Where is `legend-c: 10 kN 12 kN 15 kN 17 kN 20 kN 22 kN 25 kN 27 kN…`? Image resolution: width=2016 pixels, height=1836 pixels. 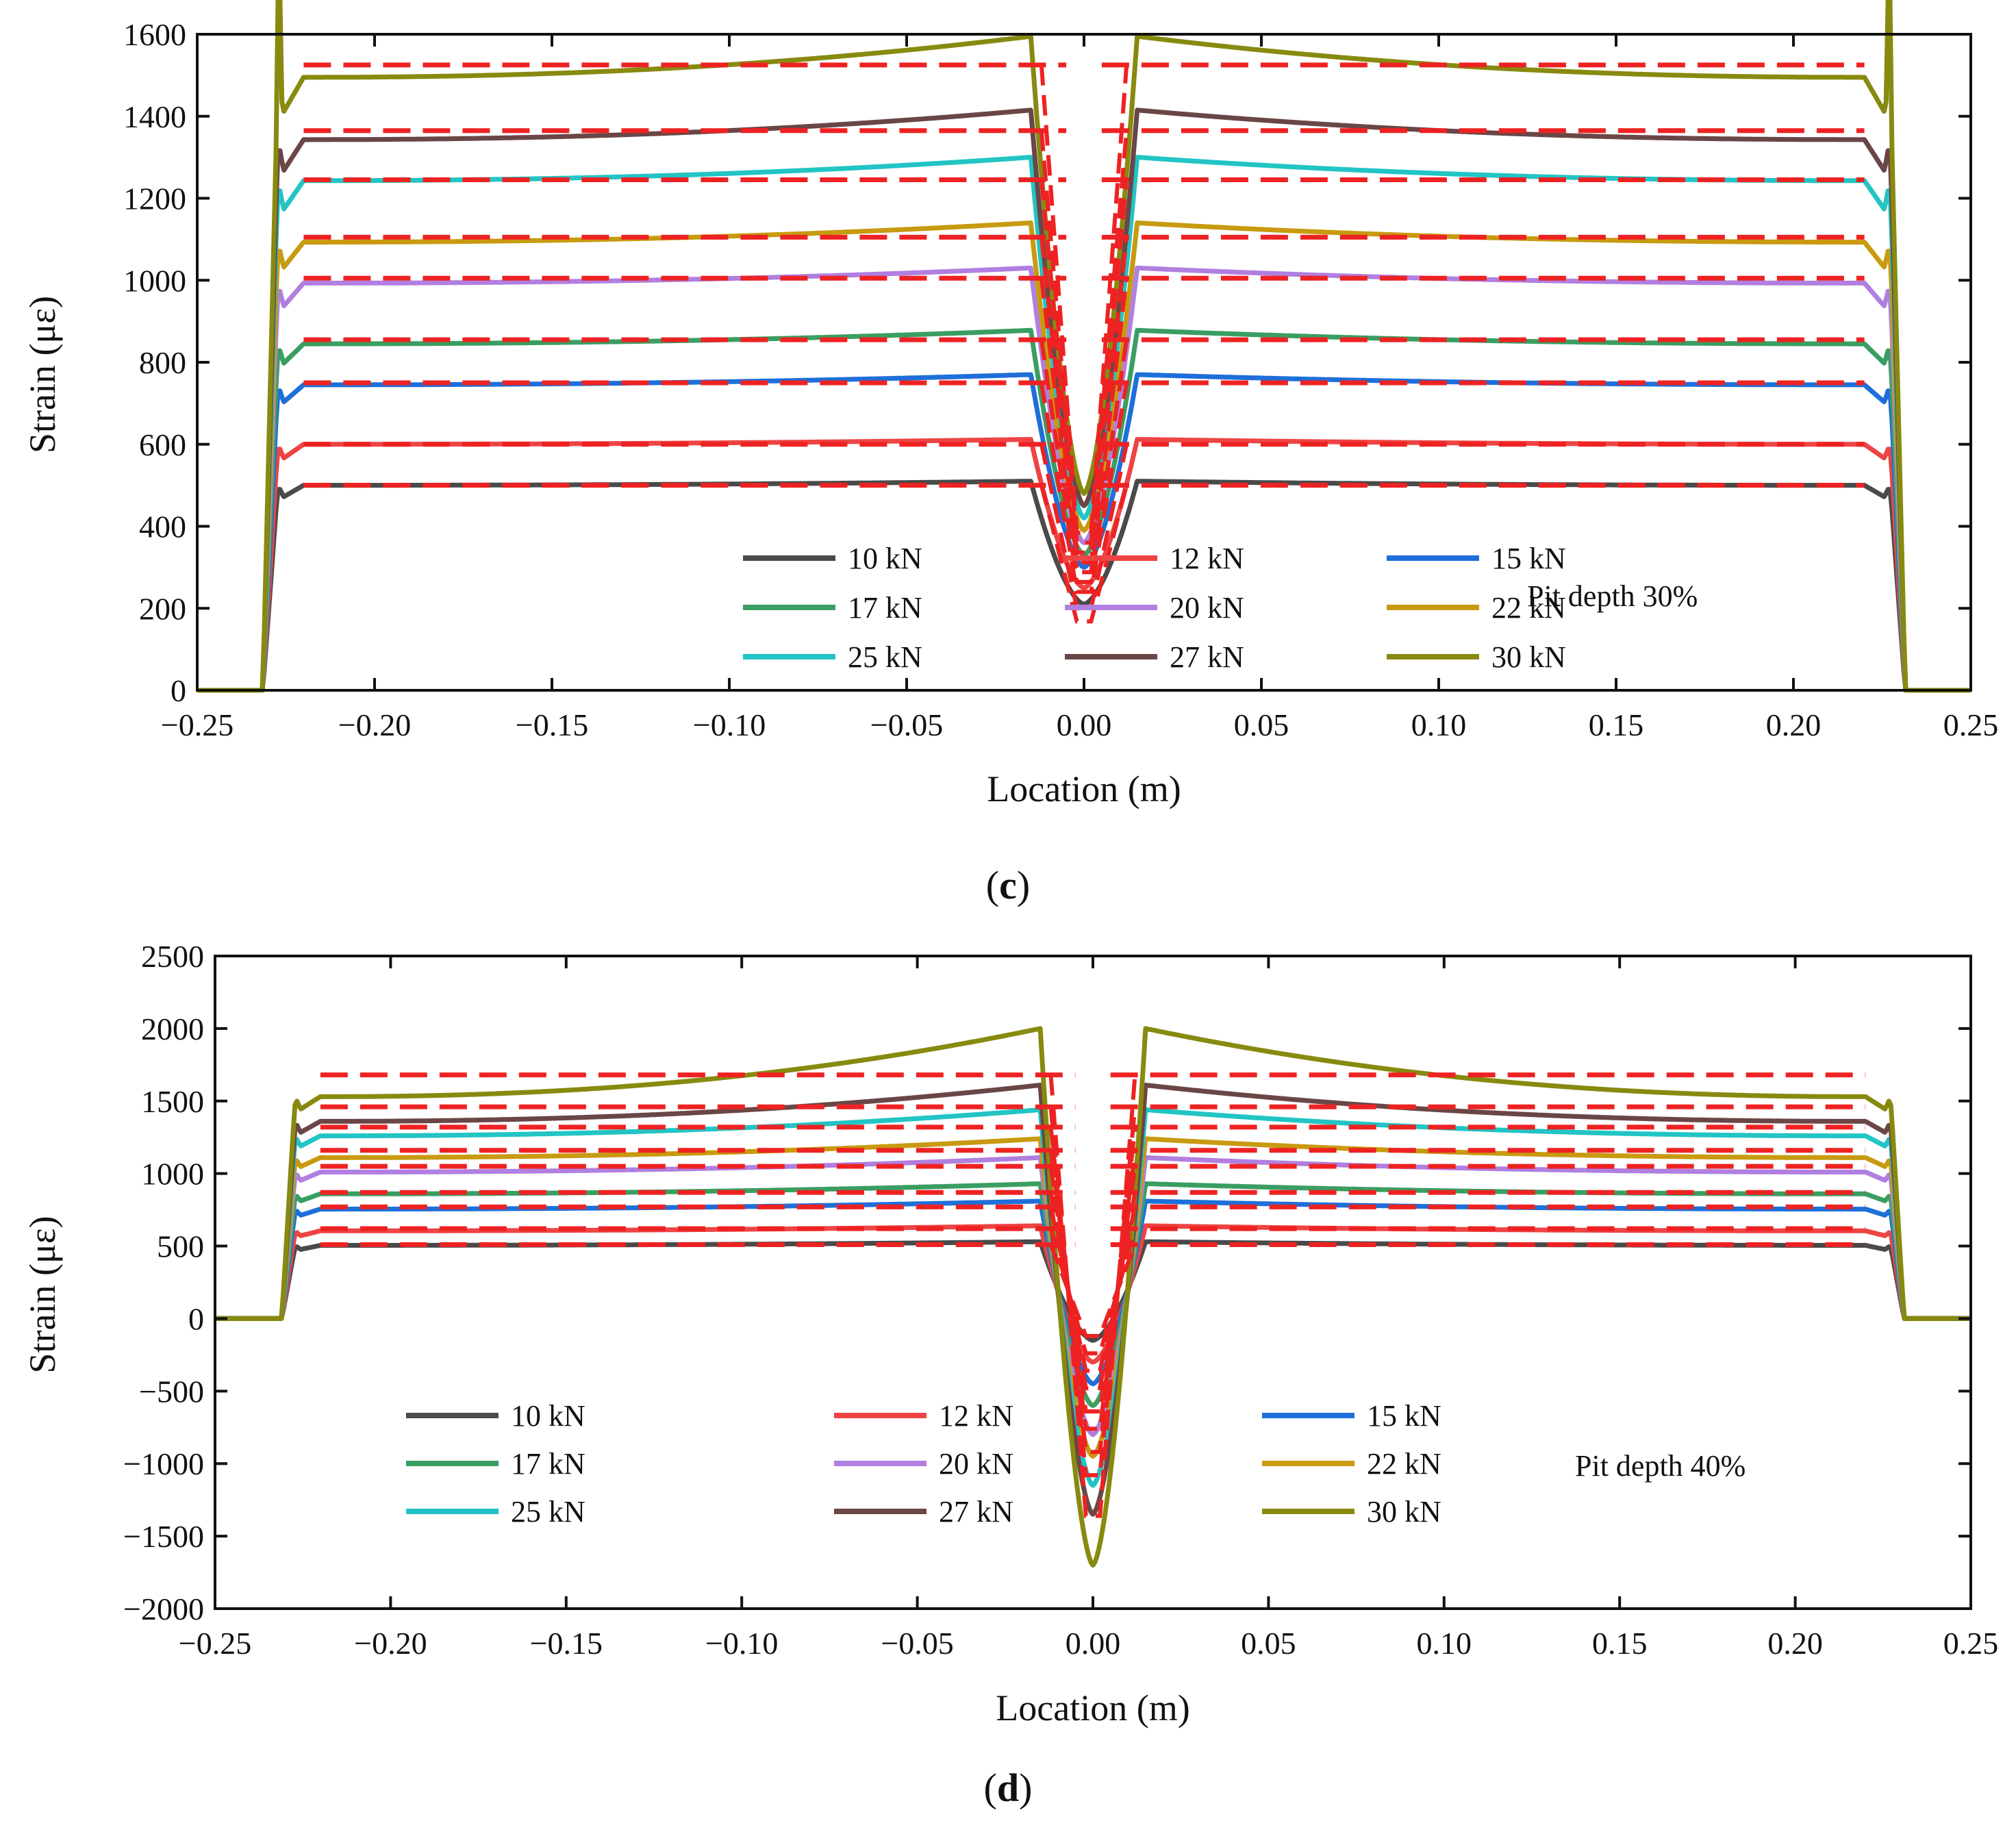 legend-c: 10 kN 12 kN 15 kN 17 kN 20 kN 22 kN 25 kN 27 kN… is located at coordinates (1154, 608).